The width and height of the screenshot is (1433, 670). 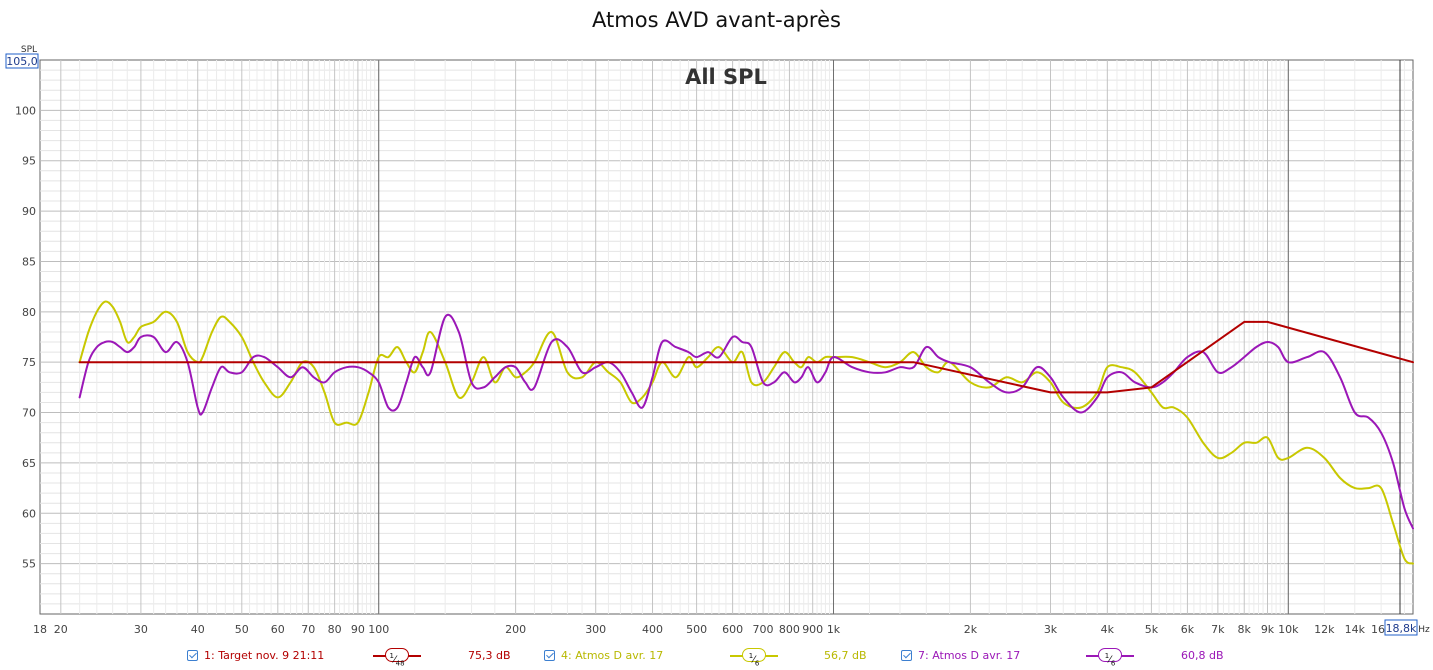 I want to click on legend-item-target: 1: Target nov. 9 21:11, so click(x=255, y=655).